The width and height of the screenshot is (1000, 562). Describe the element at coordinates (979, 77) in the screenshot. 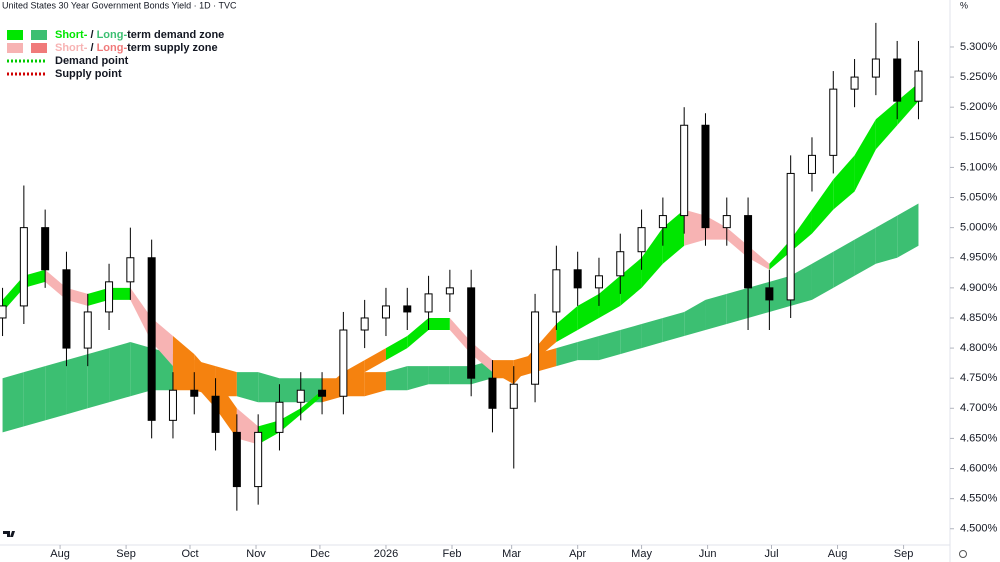

I see `y-tick-label: 5.250%` at that location.